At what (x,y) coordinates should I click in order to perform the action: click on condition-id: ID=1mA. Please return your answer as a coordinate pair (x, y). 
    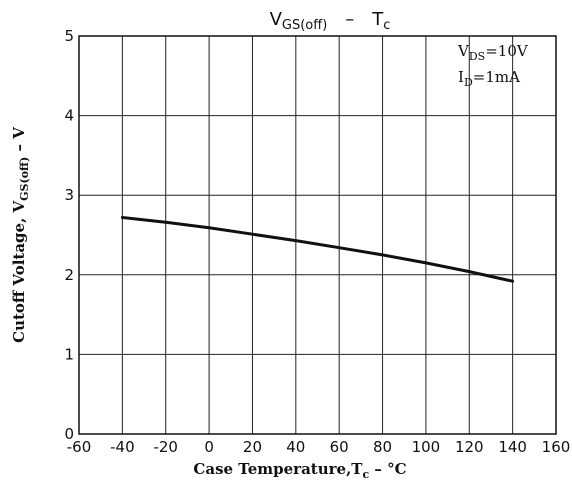
    Looking at the image, I should click on (489, 78).